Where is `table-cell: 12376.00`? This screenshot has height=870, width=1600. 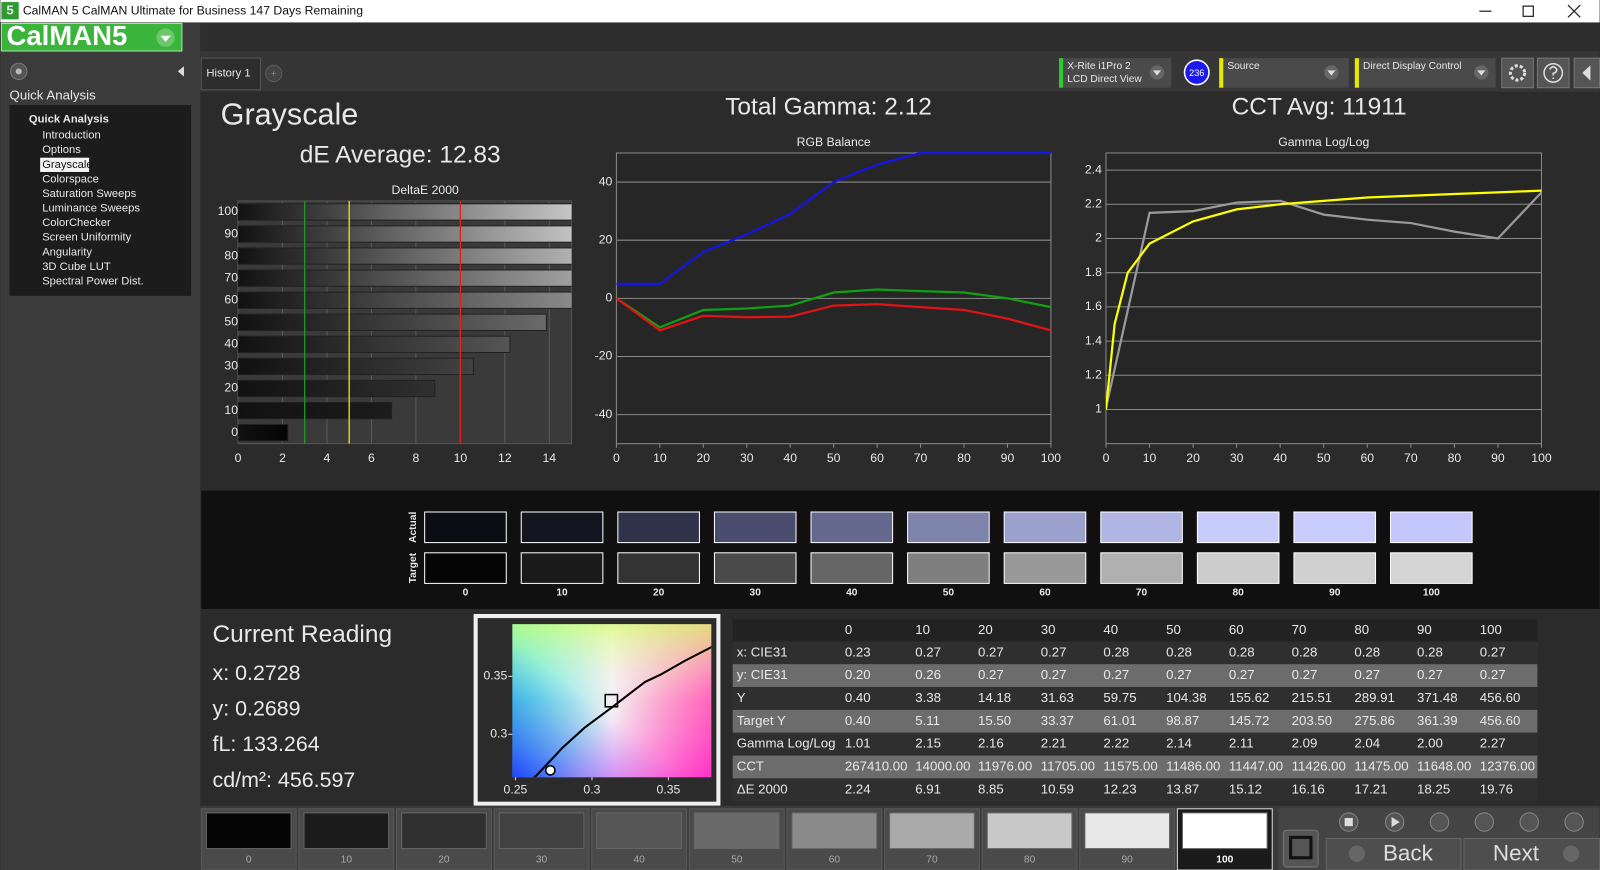 table-cell: 12376.00 is located at coordinates (1507, 765).